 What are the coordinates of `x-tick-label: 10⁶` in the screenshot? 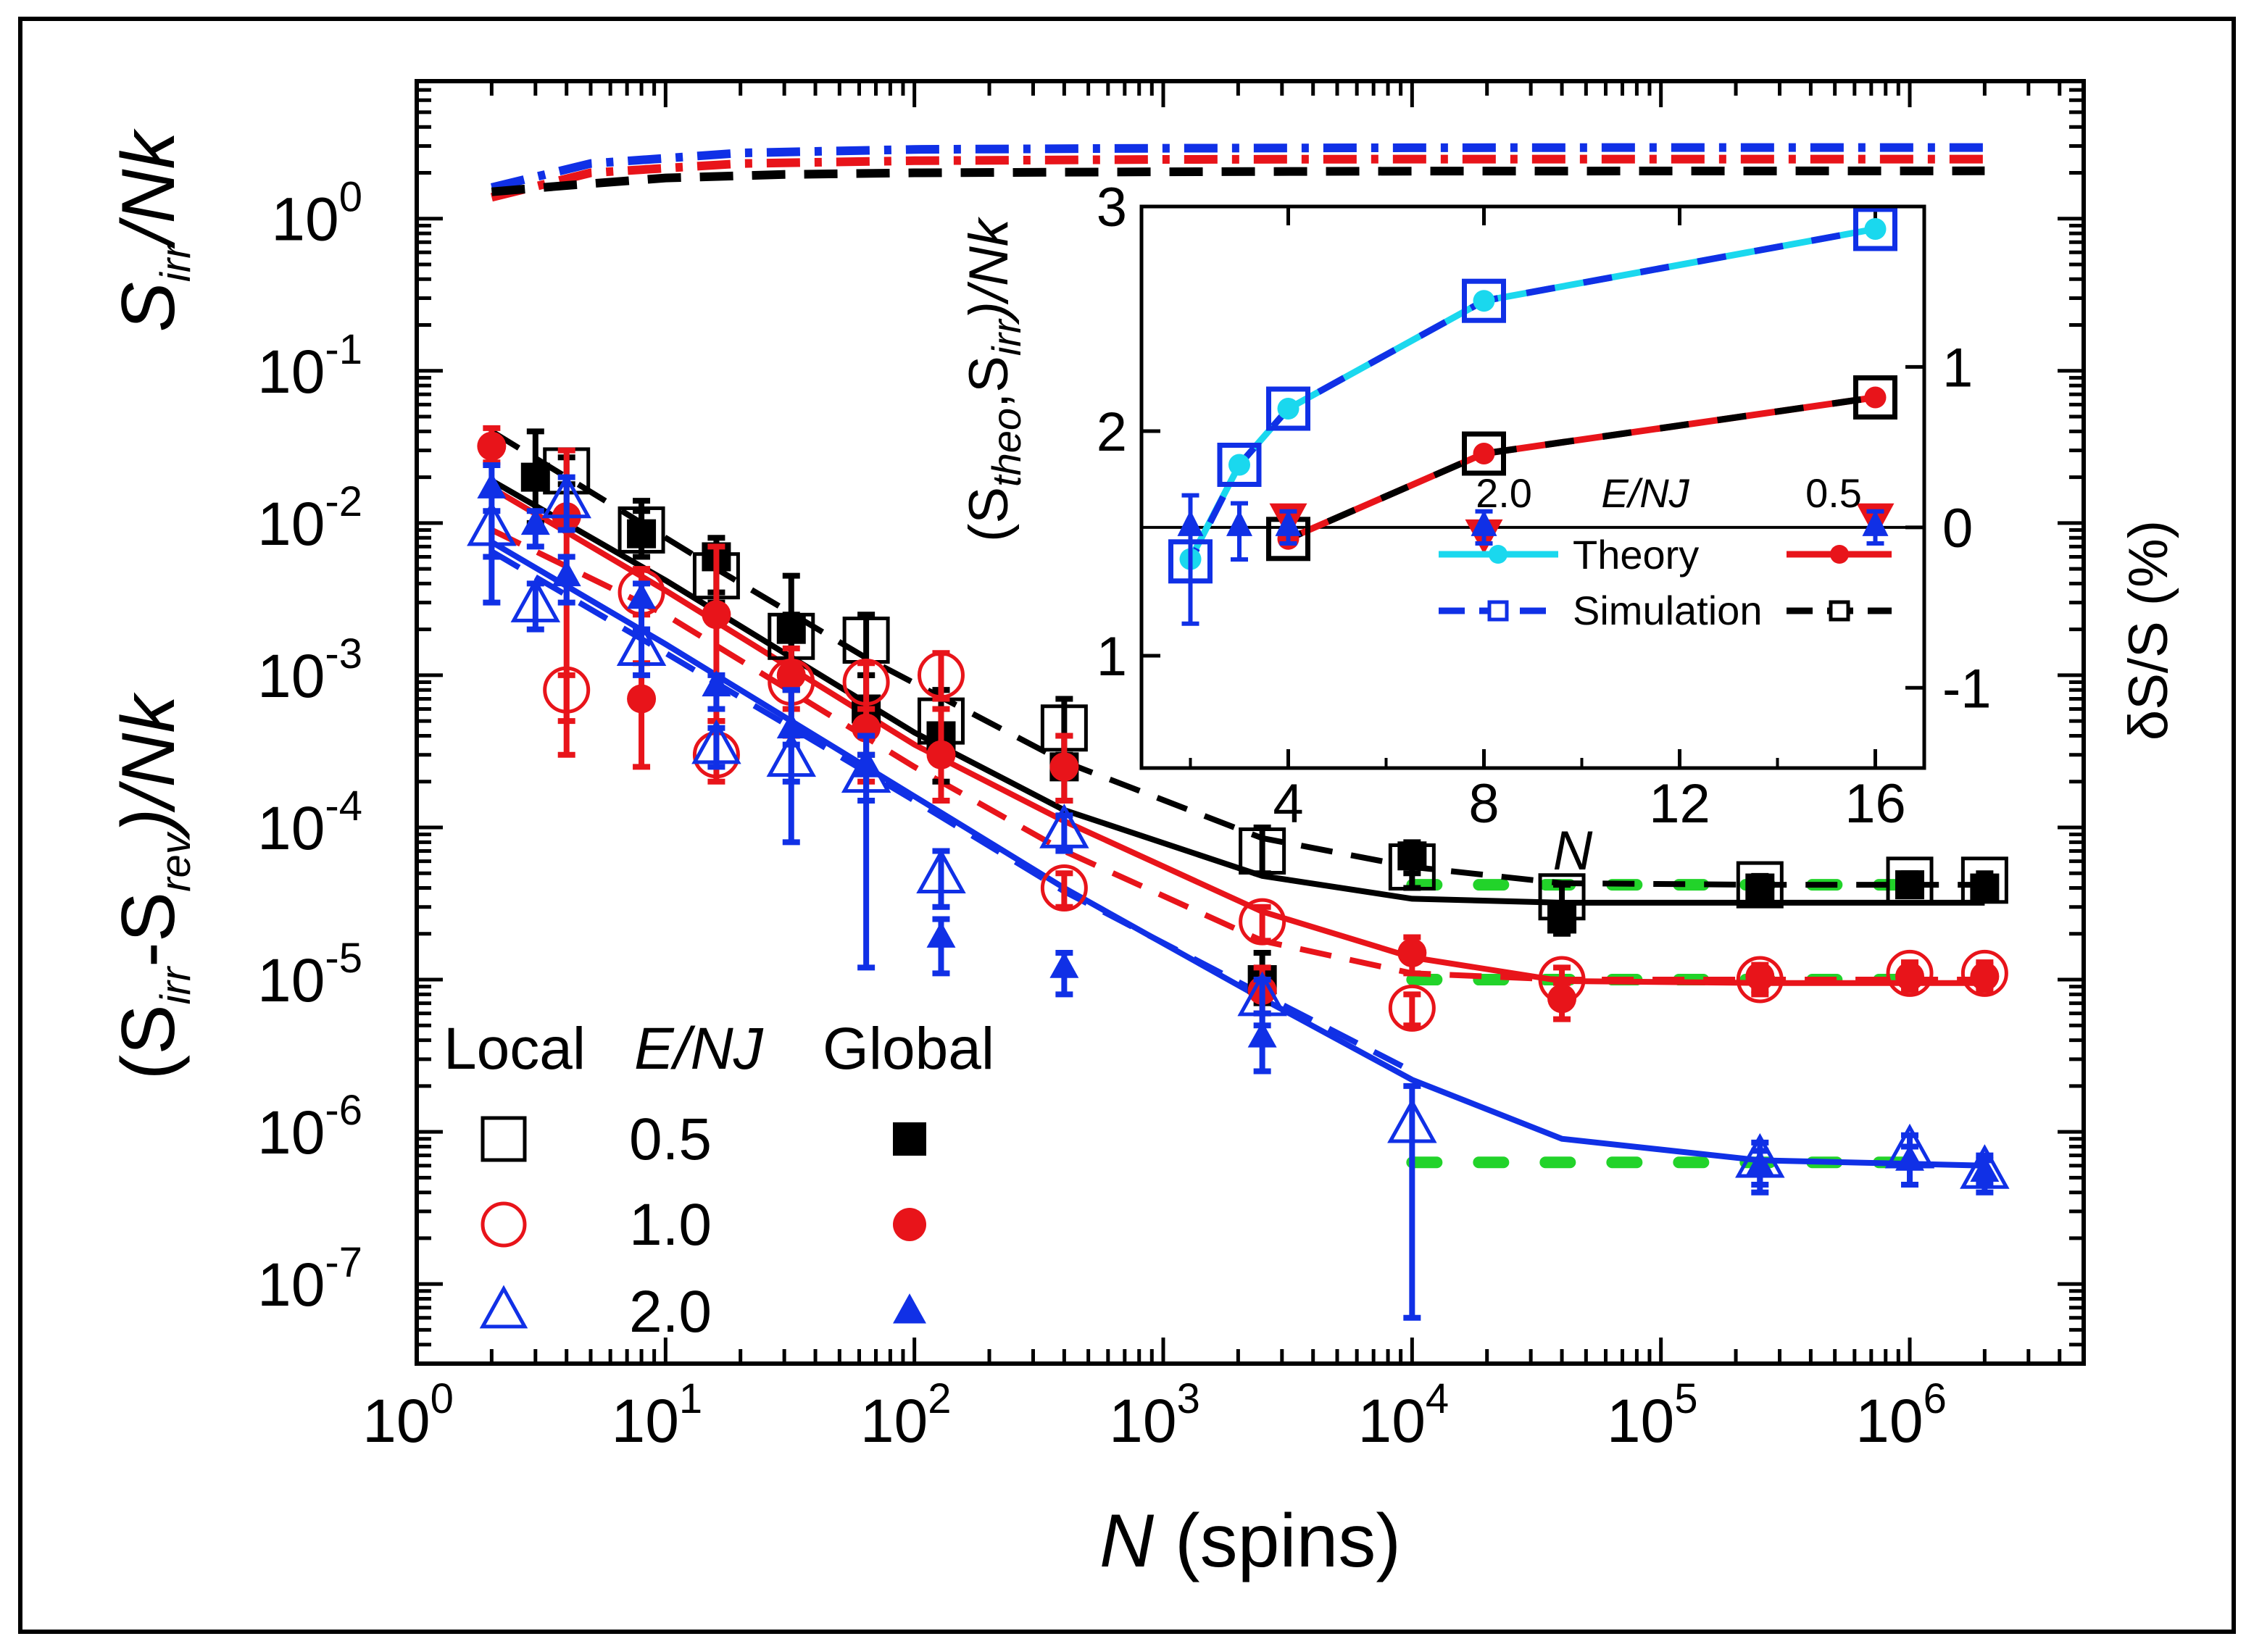 It's located at (1901, 1415).